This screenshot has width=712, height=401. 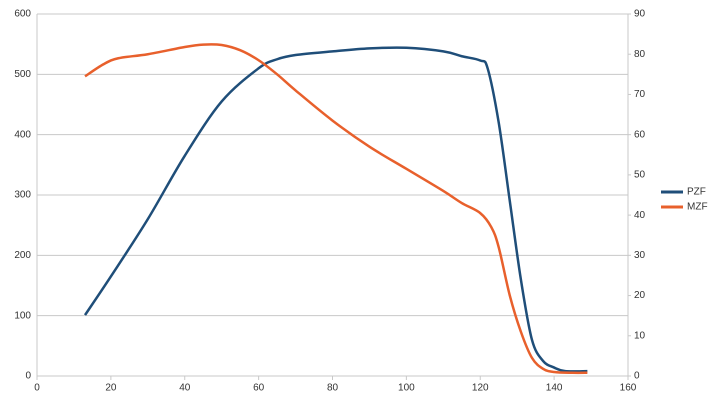 What do you see at coordinates (22, 74) in the screenshot?
I see `y-tick-label: 500` at bounding box center [22, 74].